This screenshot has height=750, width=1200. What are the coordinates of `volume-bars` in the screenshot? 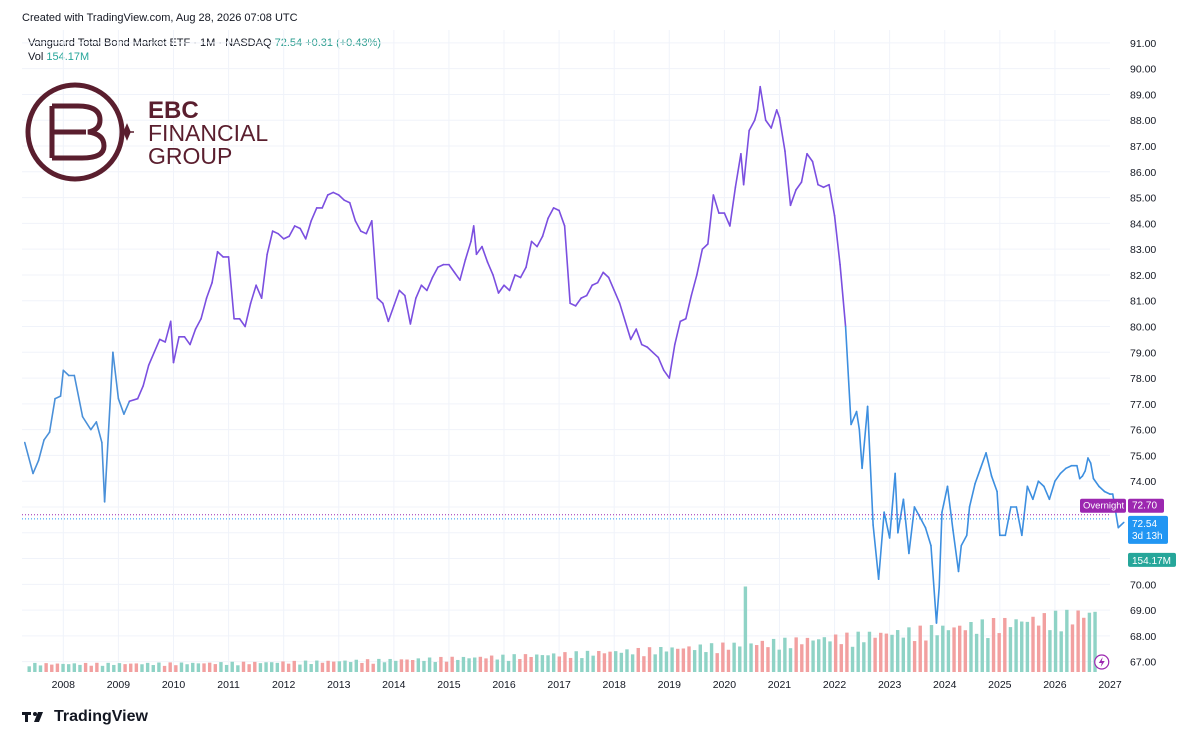 It's located at (562, 629).